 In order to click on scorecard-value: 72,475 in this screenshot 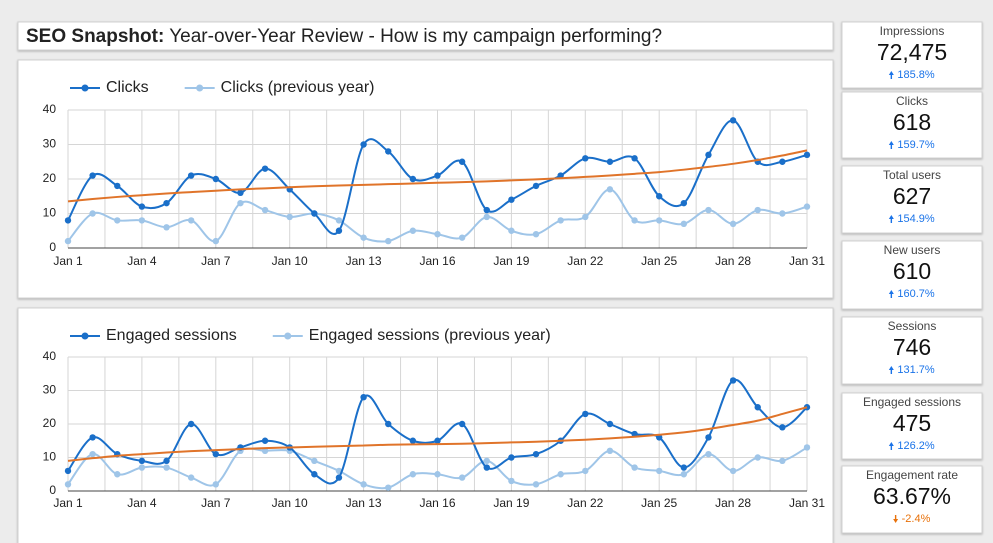, I will do `click(912, 52)`.